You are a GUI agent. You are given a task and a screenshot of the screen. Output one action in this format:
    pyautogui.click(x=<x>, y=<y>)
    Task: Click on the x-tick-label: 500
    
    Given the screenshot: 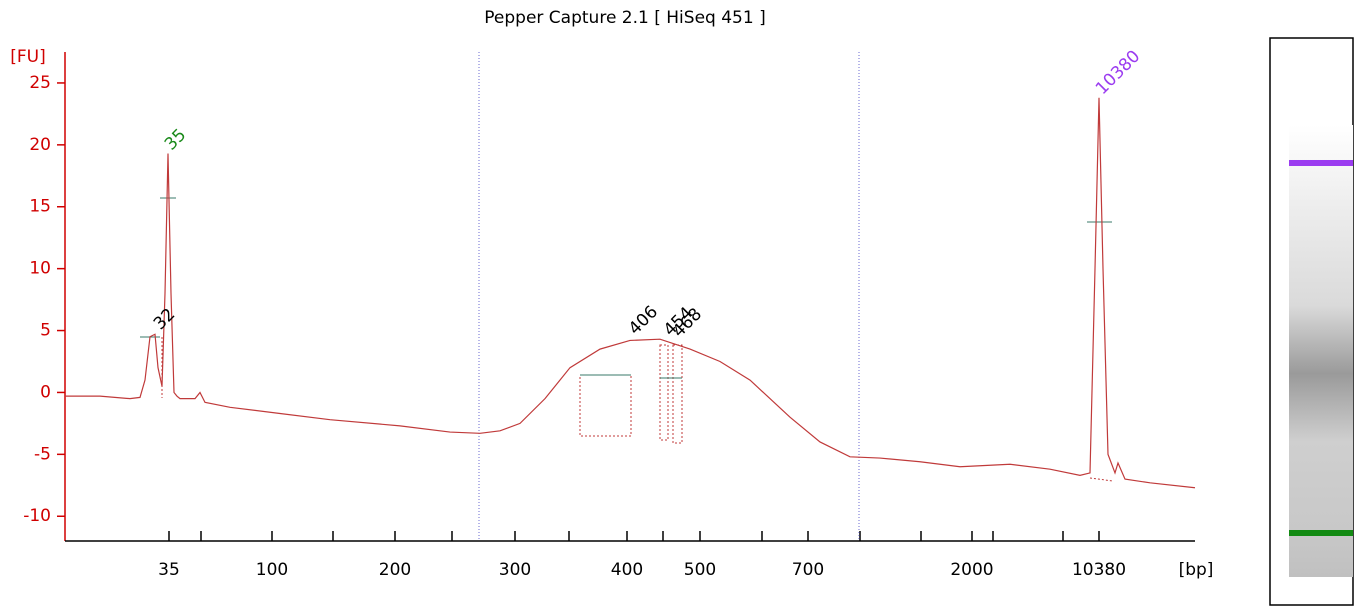 What is the action you would take?
    pyautogui.click(x=700, y=570)
    